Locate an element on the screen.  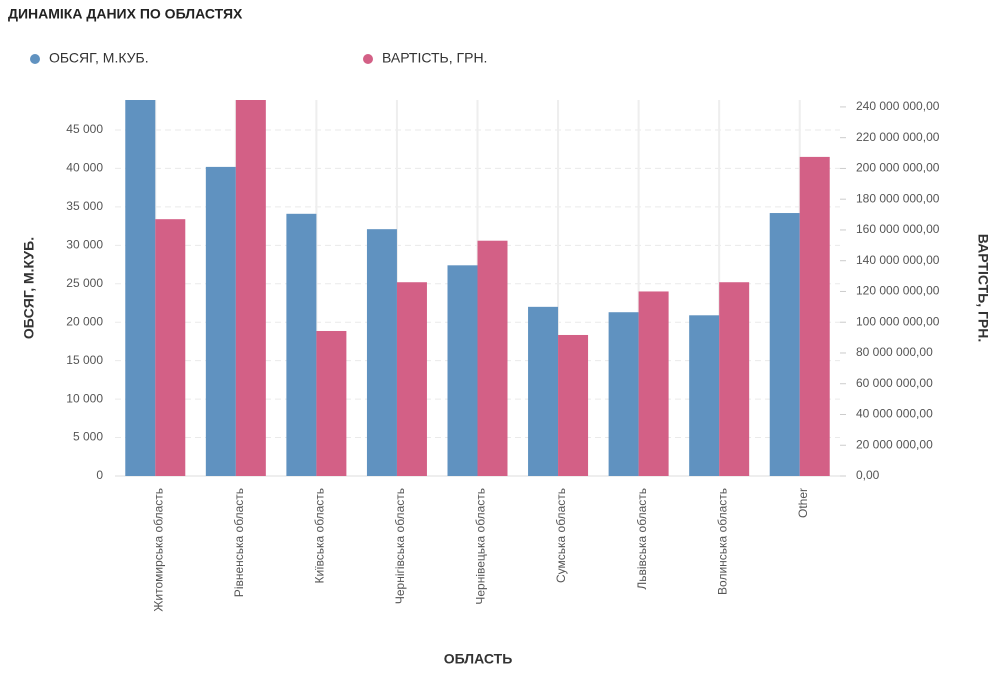
x-tick-label: Львівська область is located at coordinates (642, 539).